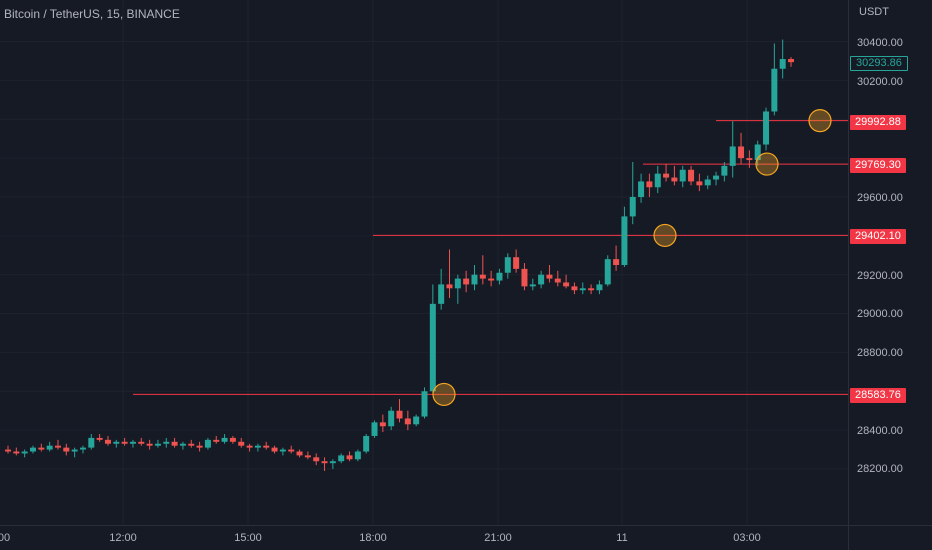  What do you see at coordinates (498, 538) in the screenshot?
I see `time-tick: 21:00` at bounding box center [498, 538].